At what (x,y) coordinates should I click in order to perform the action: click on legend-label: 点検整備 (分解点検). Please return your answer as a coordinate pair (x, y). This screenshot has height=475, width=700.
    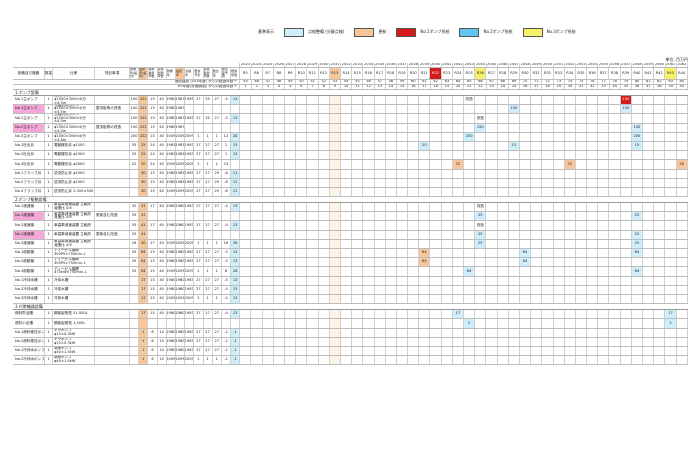
    Looking at the image, I should click on (326, 31).